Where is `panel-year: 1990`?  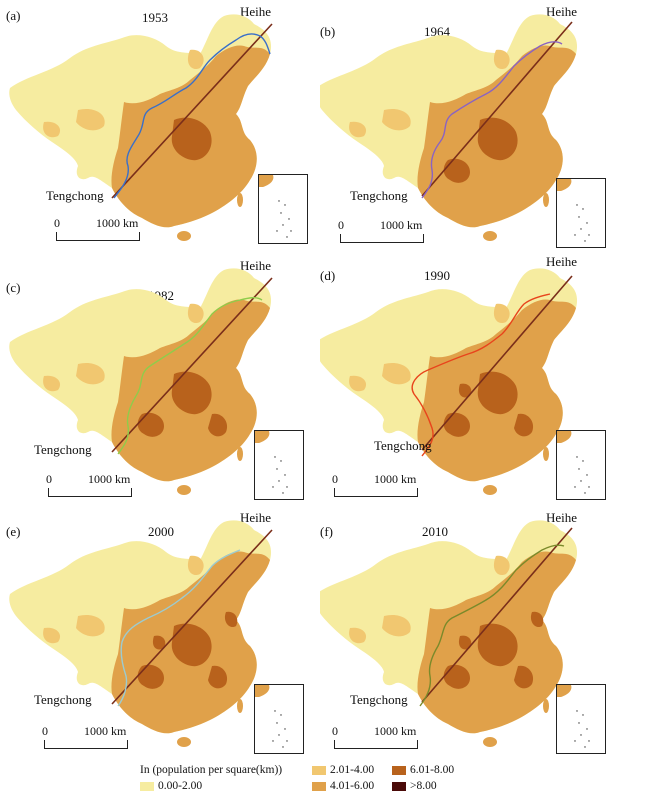
panel-year: 1990 is located at coordinates (437, 275).